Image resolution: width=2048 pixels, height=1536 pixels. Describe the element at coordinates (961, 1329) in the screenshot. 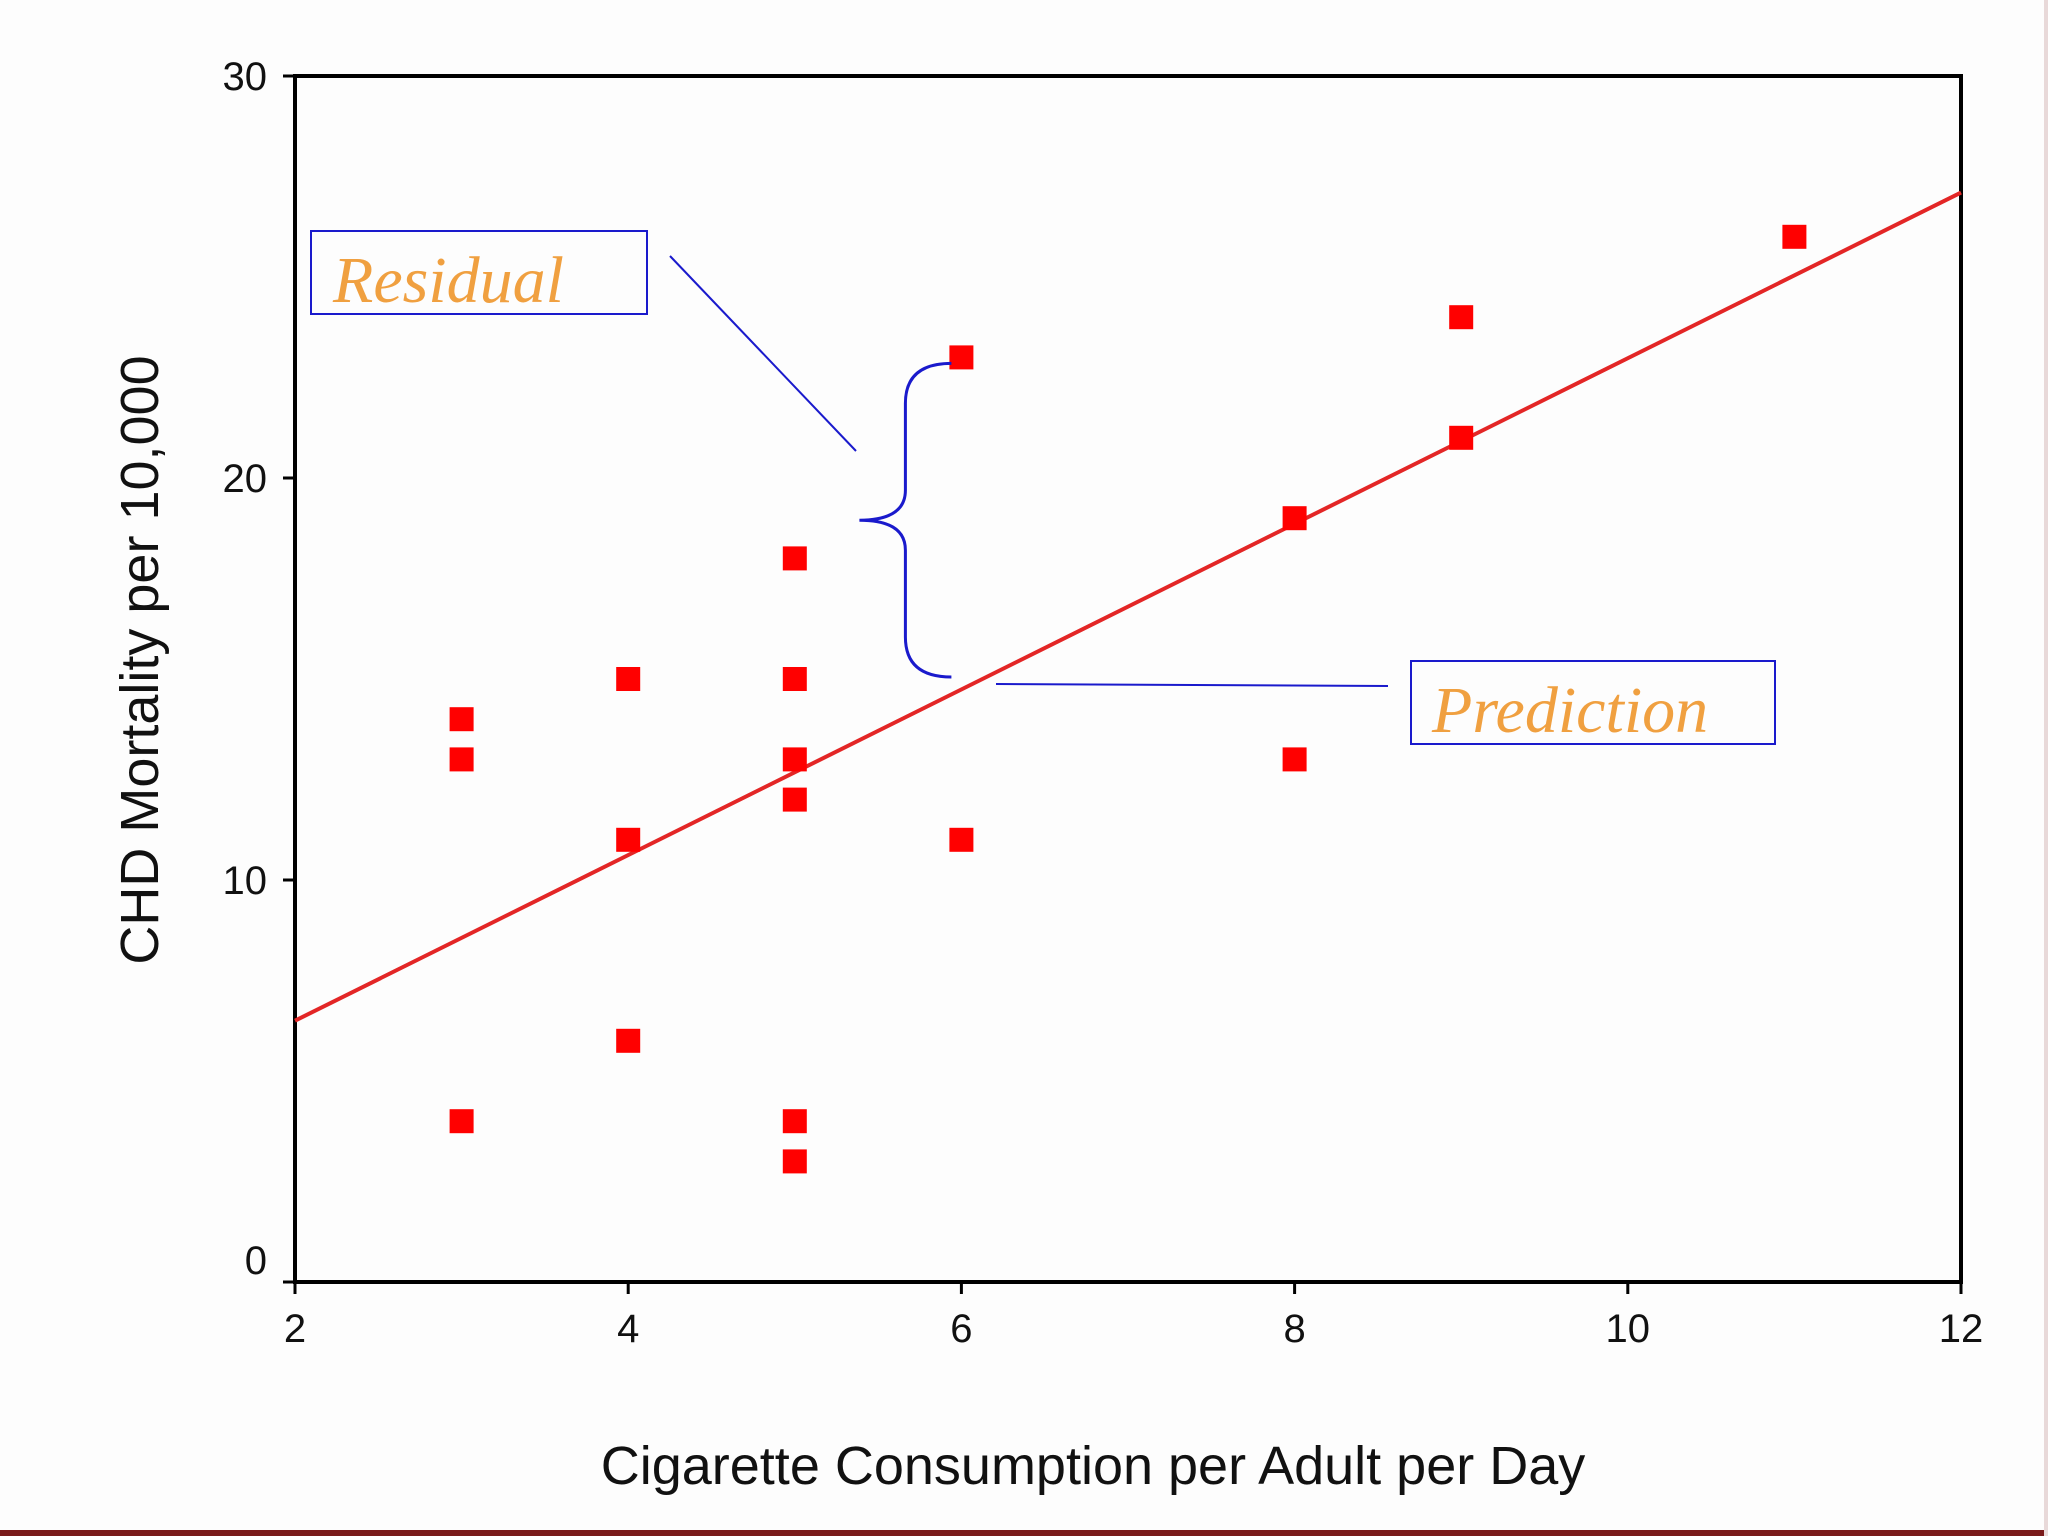

I see `x-tick-label-6: 6` at that location.